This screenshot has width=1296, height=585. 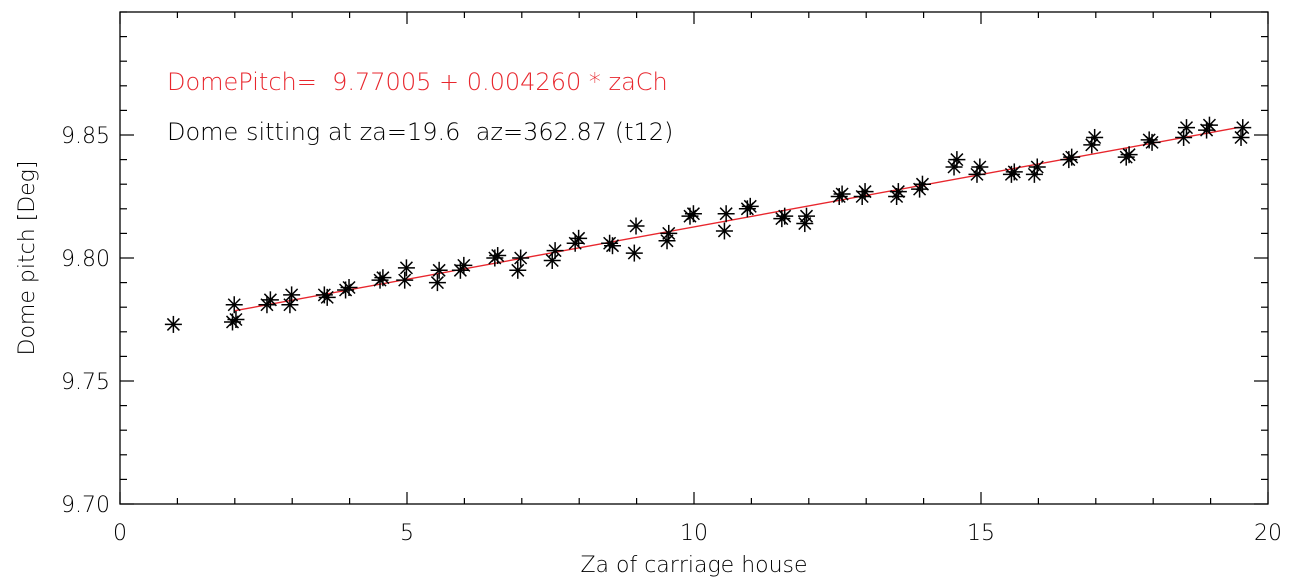 I want to click on dome-position-annotation: Dome sitting at za=19.6 az=362.87 (t12), so click(x=420, y=132).